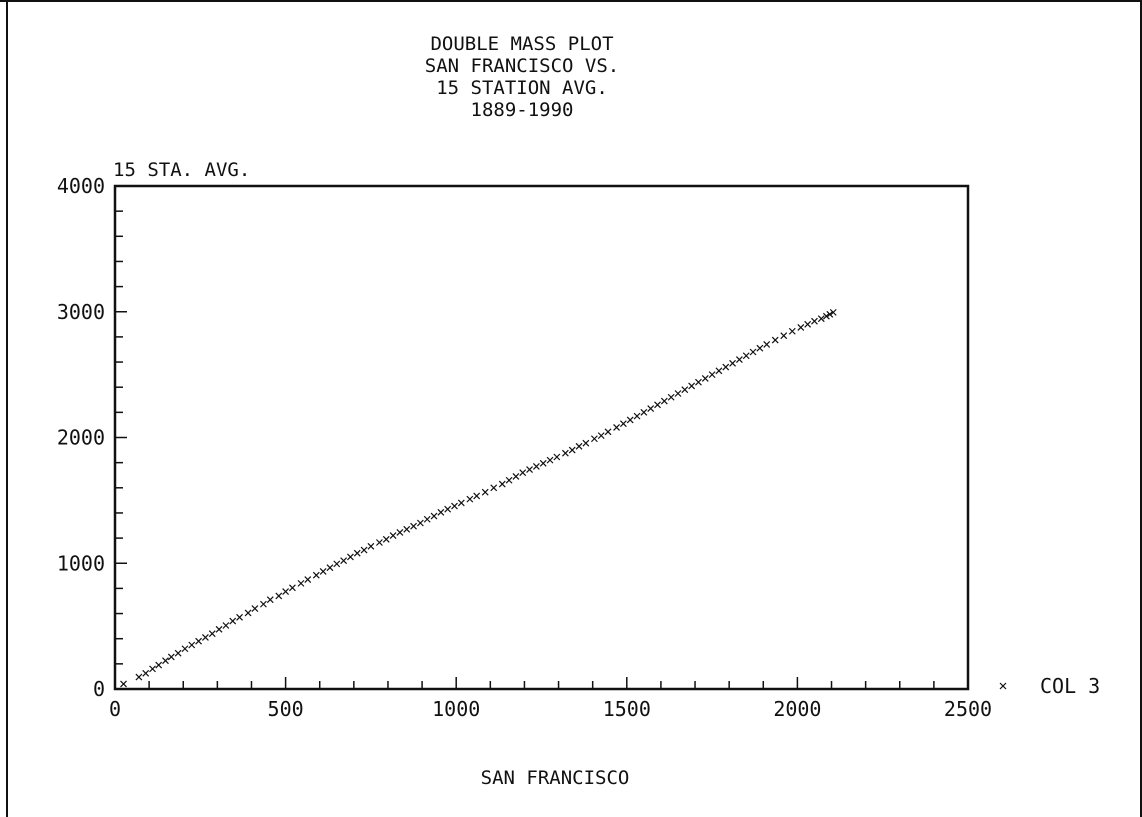 This screenshot has height=817, width=1142. I want to click on y-tick-label: 4000, so click(81, 186).